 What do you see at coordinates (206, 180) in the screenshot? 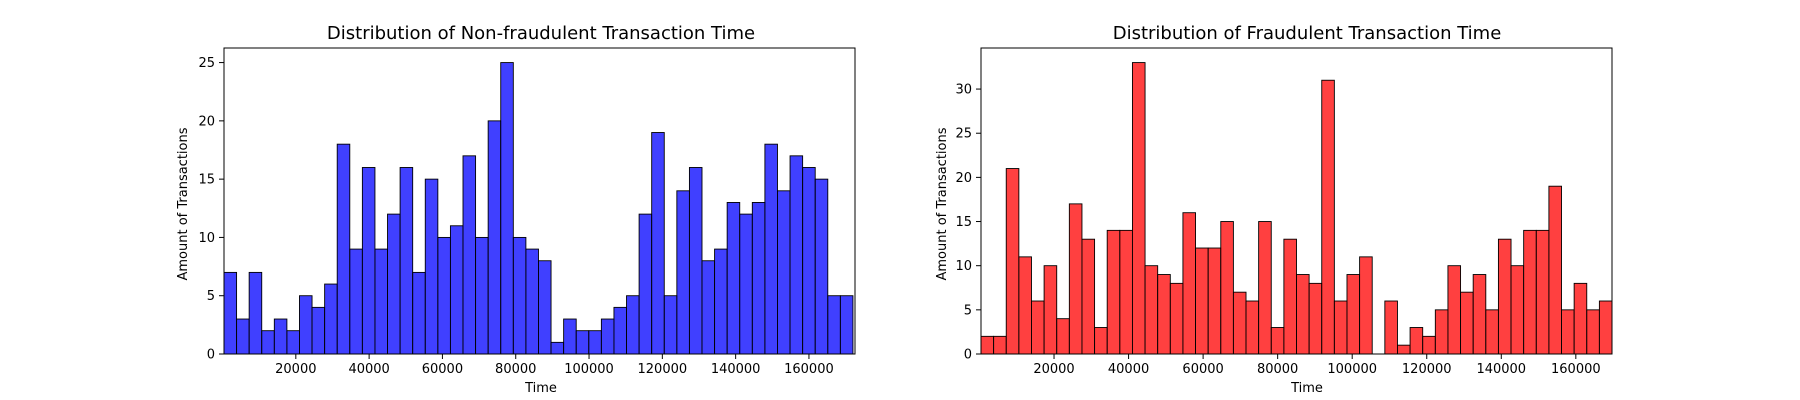
I see `y-tick-label: 15` at bounding box center [206, 180].